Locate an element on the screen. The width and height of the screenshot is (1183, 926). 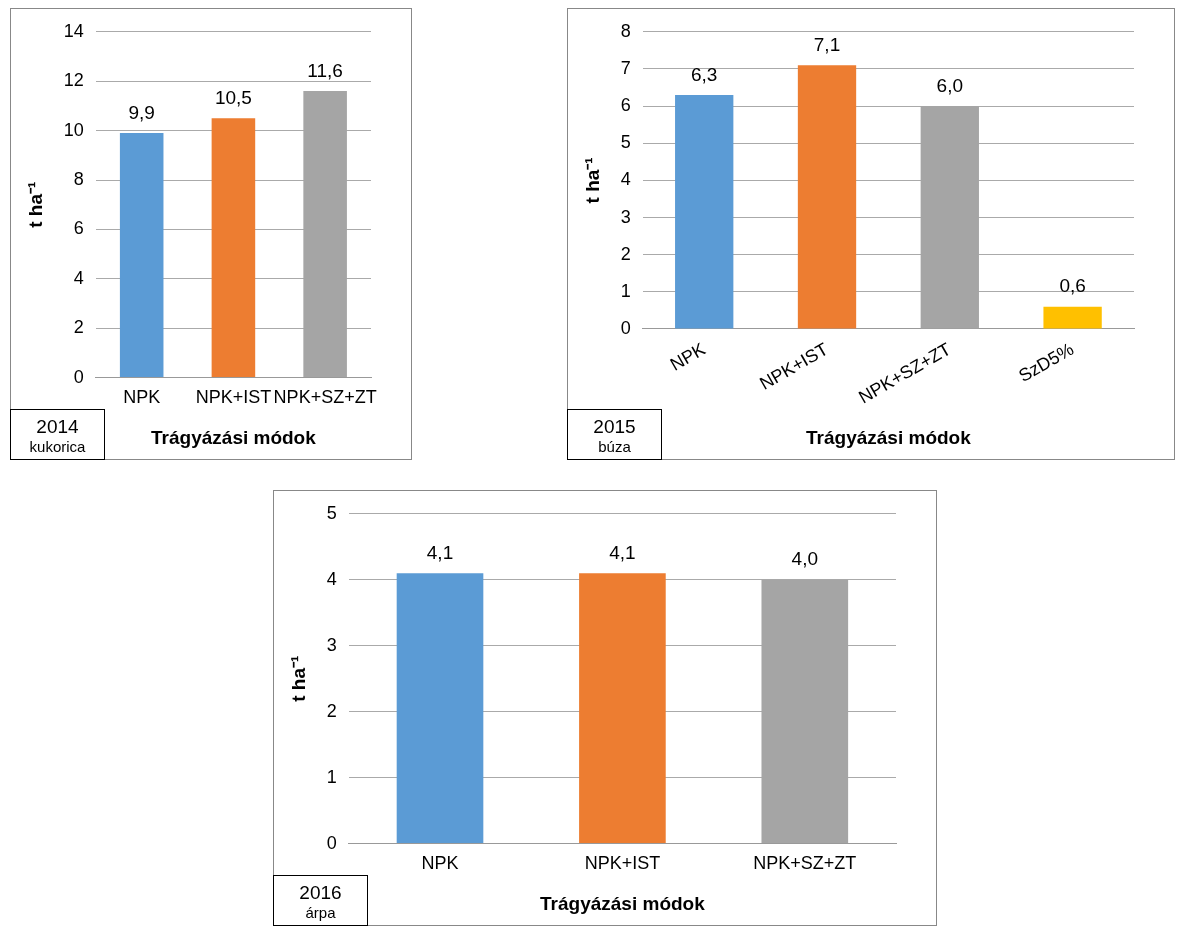
data-label: 9,9 is located at coordinates (141, 112).